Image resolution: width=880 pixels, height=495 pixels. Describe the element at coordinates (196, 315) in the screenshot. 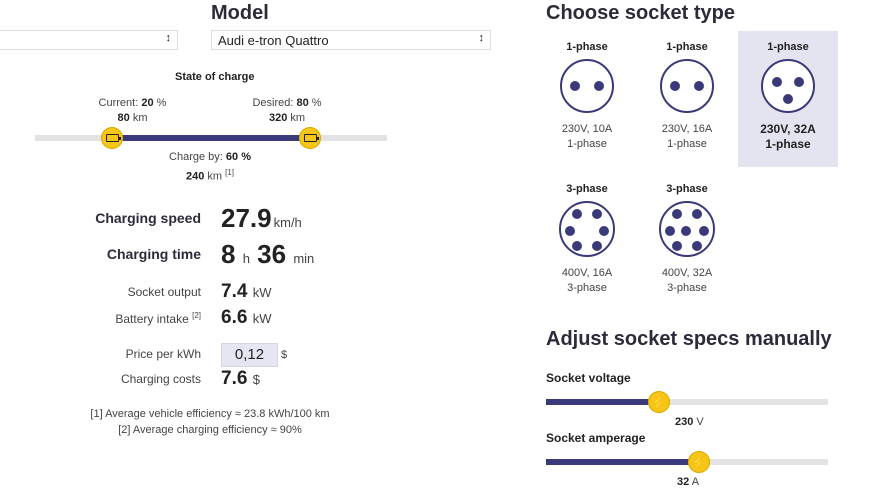

I see `footnote-ref-2: [2]` at that location.